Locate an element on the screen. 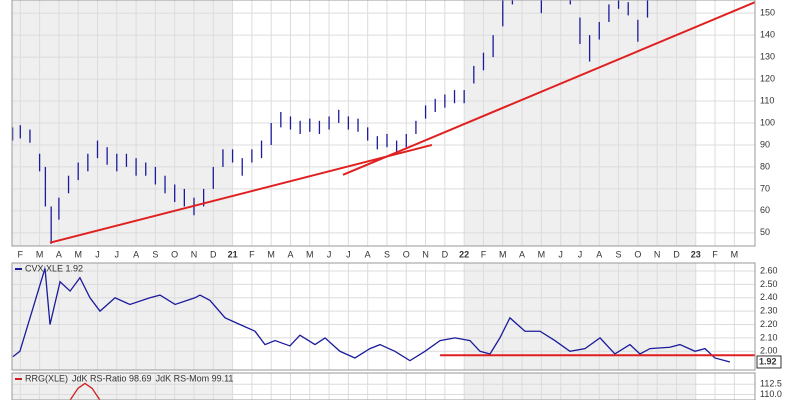 The height and width of the screenshot is (400, 800). y-tick-label: 2.30 is located at coordinates (769, 311).